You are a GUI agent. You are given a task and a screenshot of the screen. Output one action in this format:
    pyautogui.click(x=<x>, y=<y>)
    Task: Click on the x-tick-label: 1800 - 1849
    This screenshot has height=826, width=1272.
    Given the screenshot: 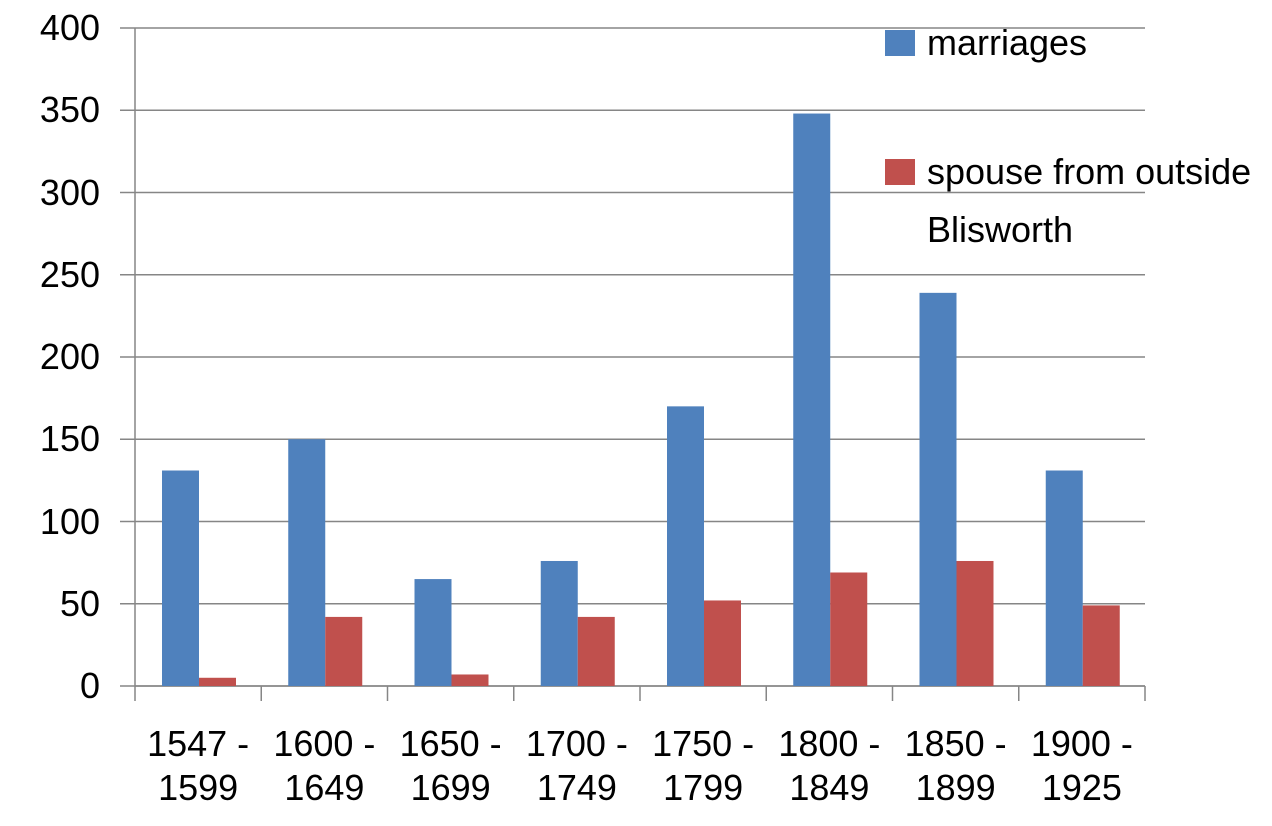 What is the action you would take?
    pyautogui.click(x=829, y=765)
    